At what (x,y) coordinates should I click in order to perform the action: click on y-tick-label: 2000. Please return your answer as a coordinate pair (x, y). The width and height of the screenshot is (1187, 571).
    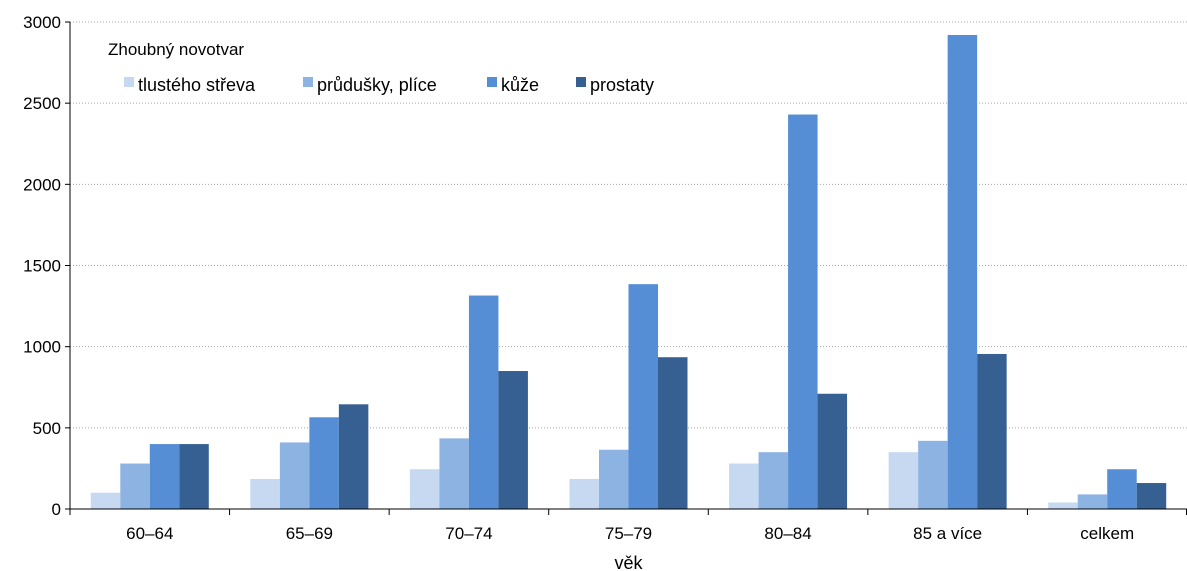
    Looking at the image, I should click on (42, 184).